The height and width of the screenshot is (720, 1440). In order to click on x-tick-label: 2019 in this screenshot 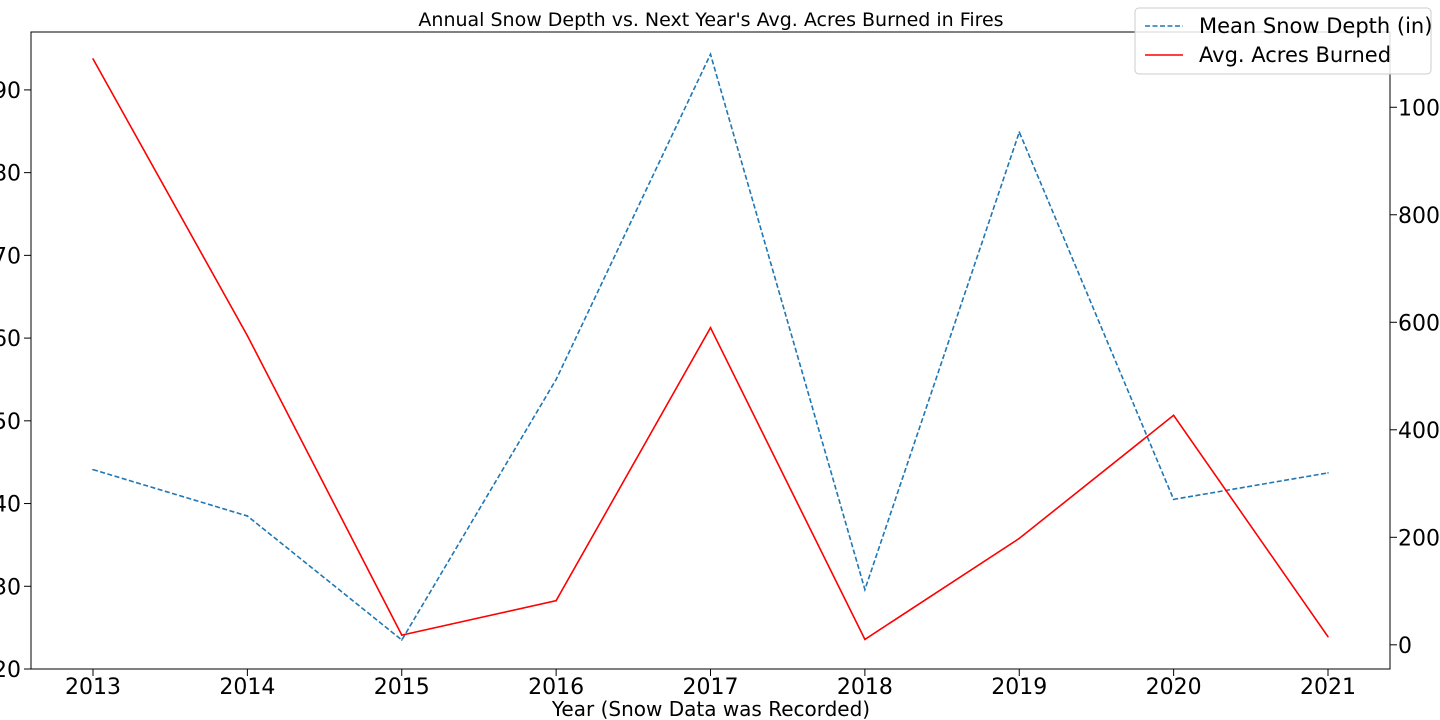, I will do `click(1019, 687)`.